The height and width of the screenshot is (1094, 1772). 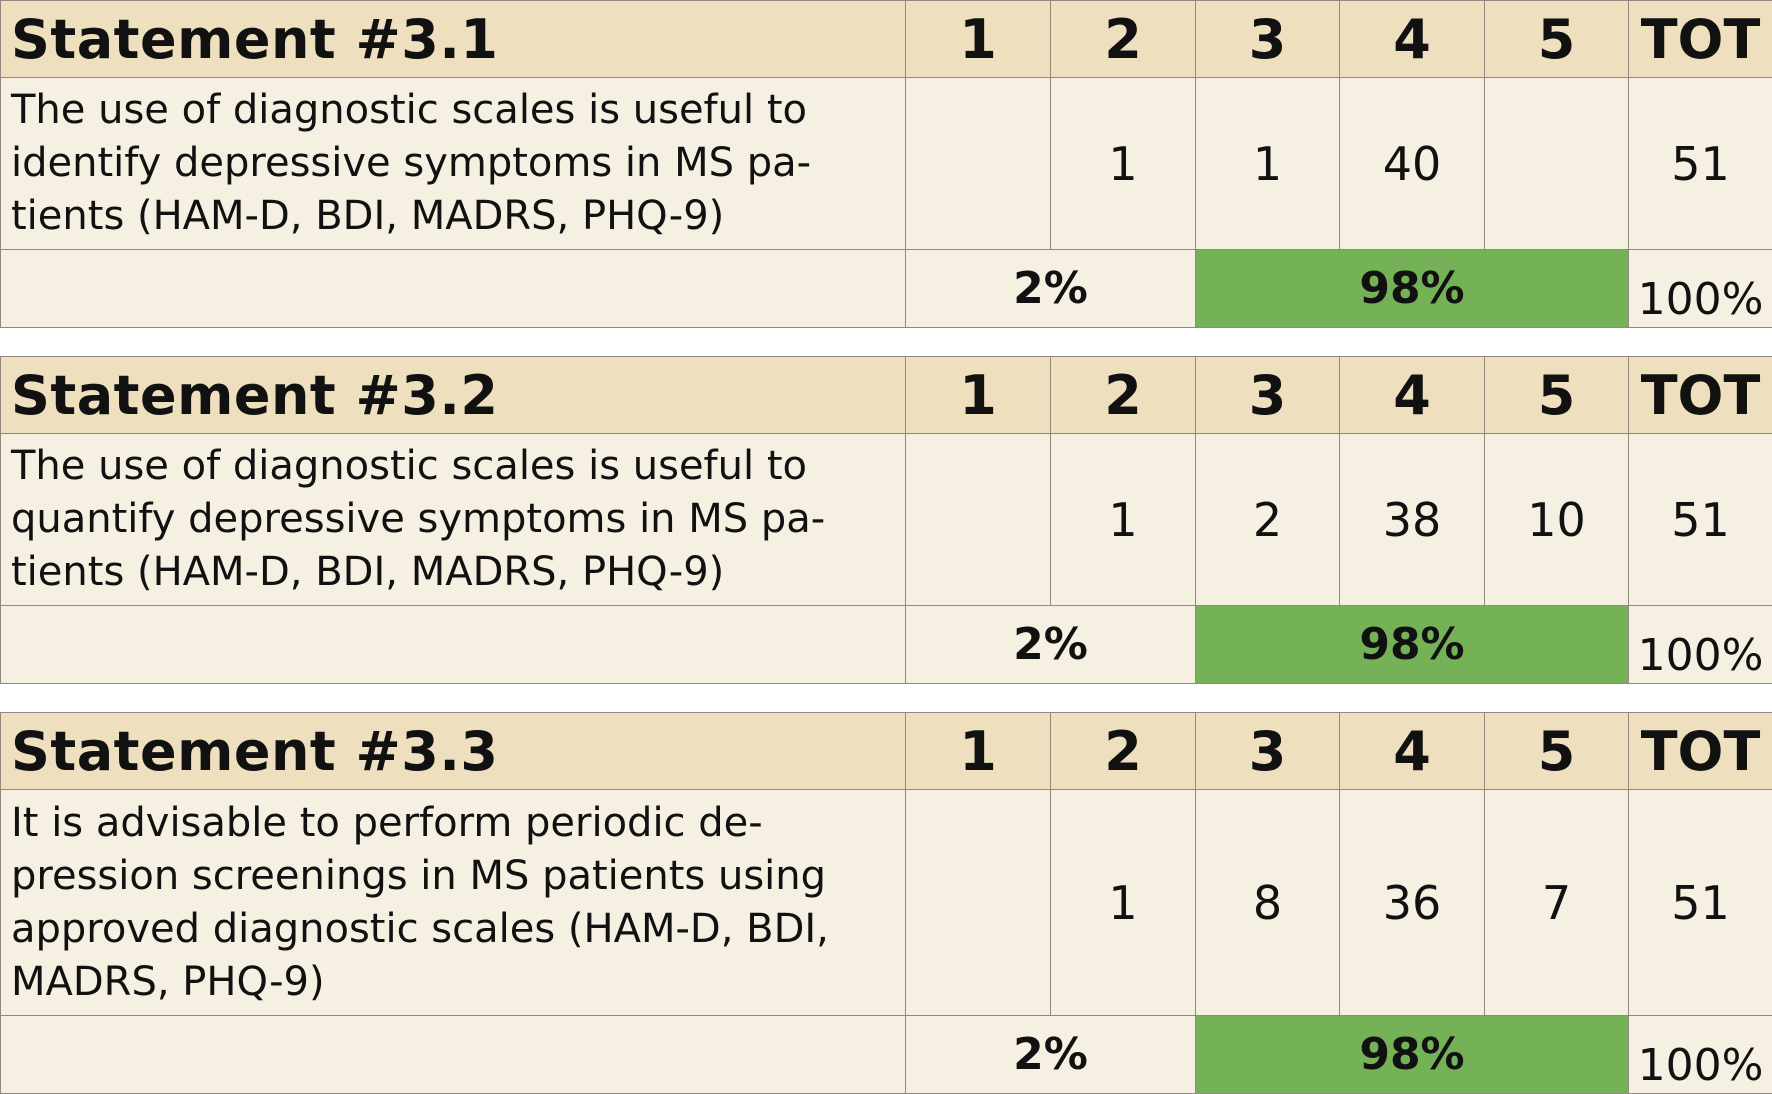 What do you see at coordinates (453, 751) in the screenshot?
I see `statement-title: Statement #3.3` at bounding box center [453, 751].